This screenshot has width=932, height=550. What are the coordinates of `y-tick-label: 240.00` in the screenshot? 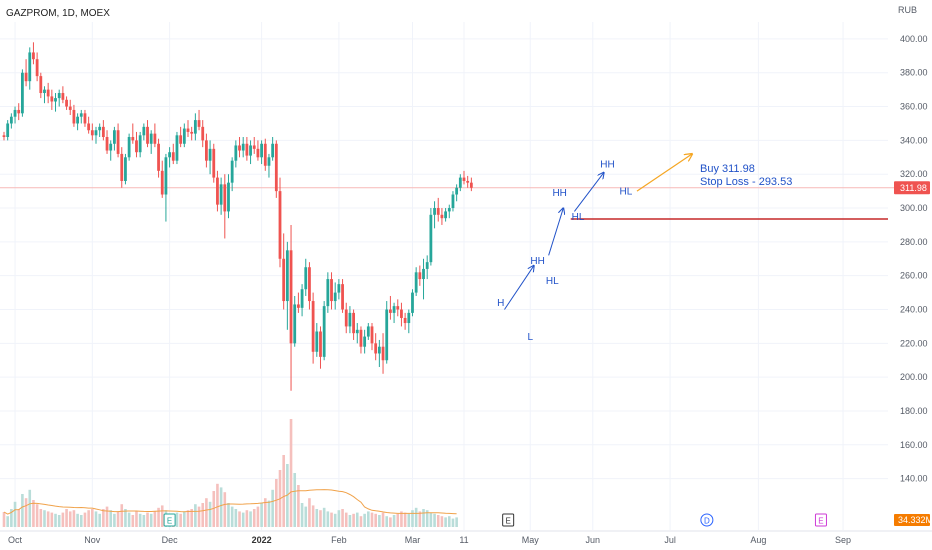 It's located at (914, 310).